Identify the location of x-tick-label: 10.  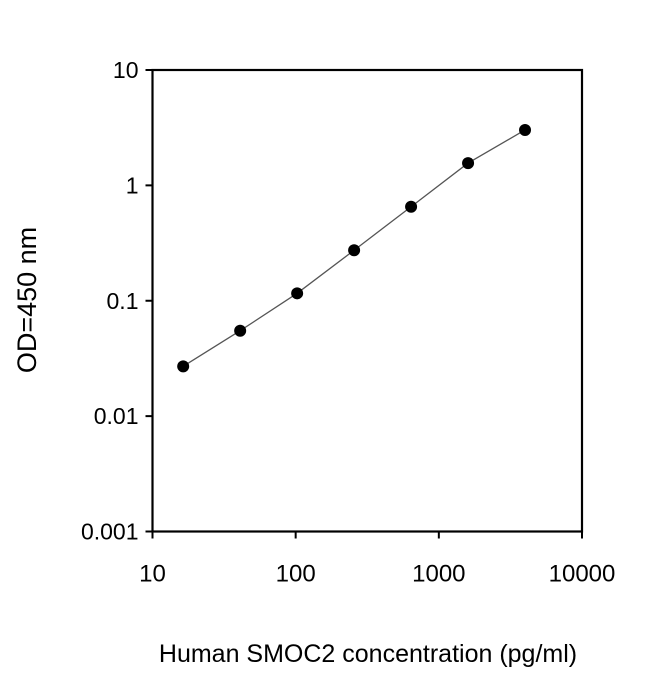
(152, 574).